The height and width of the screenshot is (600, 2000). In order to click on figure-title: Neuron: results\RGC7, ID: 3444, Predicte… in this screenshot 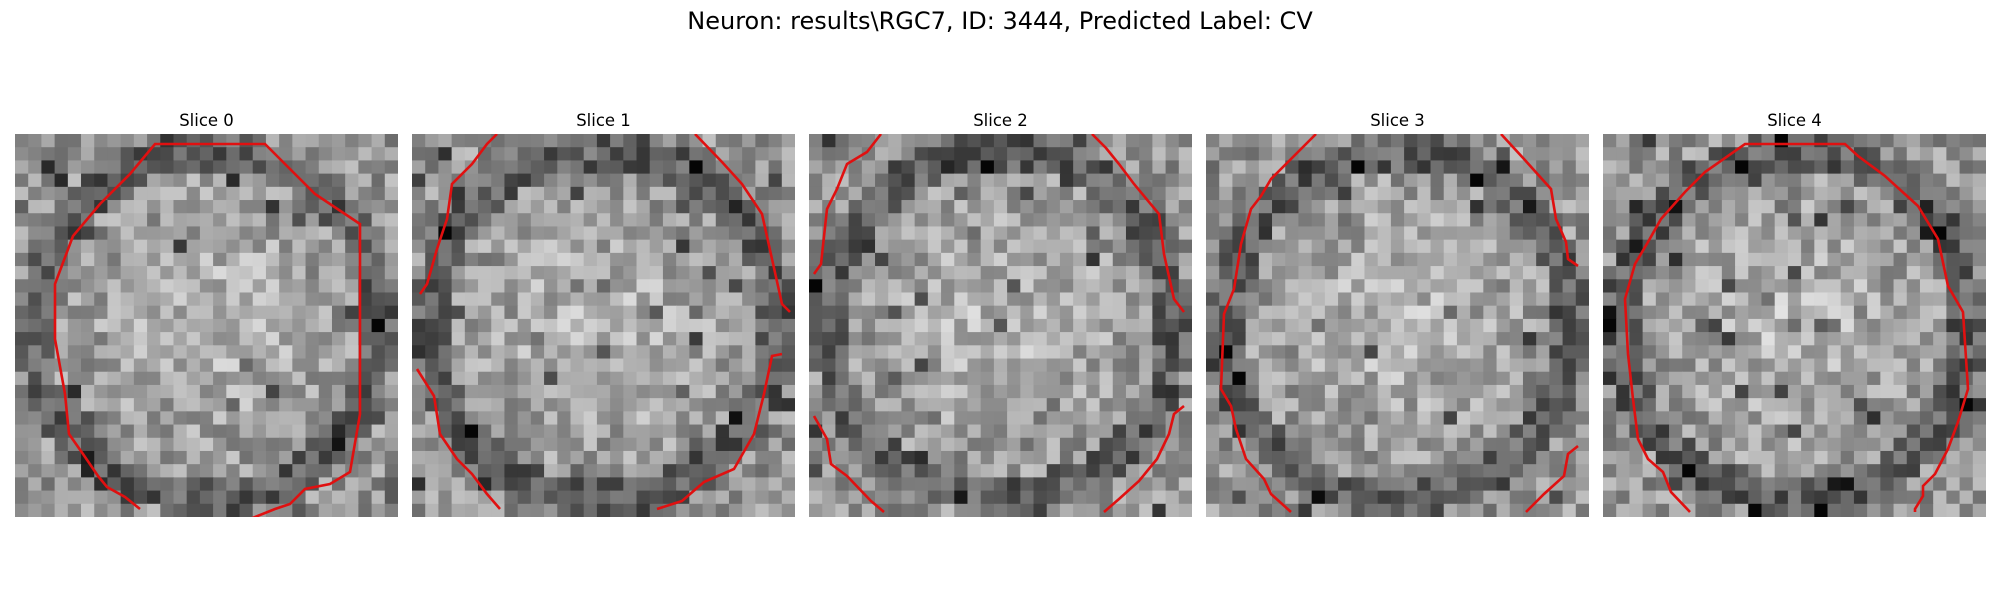, I will do `click(1000, 21)`.